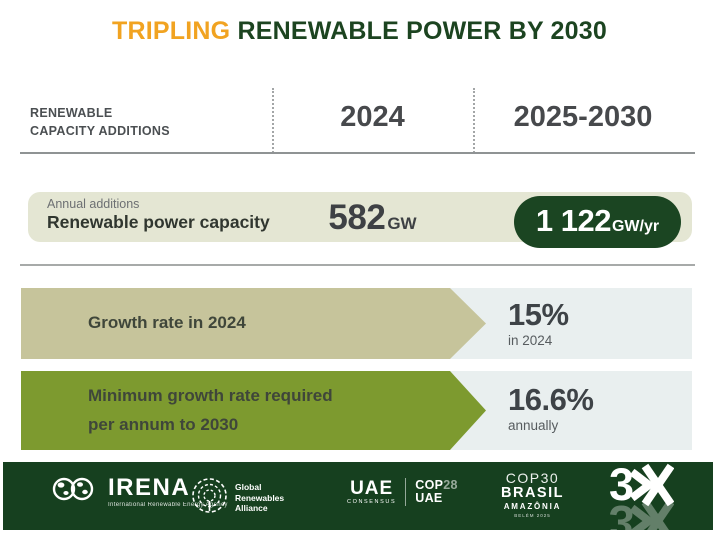 The height and width of the screenshot is (546, 719). I want to click on capacity-value-2024: 582 GW, so click(372, 218).